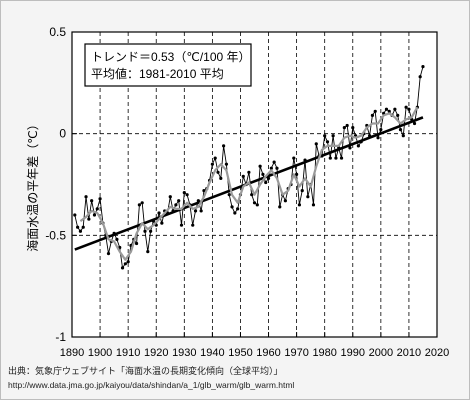  Describe the element at coordinates (162, 223) in the screenshot. I see `annual-point-1922` at that location.